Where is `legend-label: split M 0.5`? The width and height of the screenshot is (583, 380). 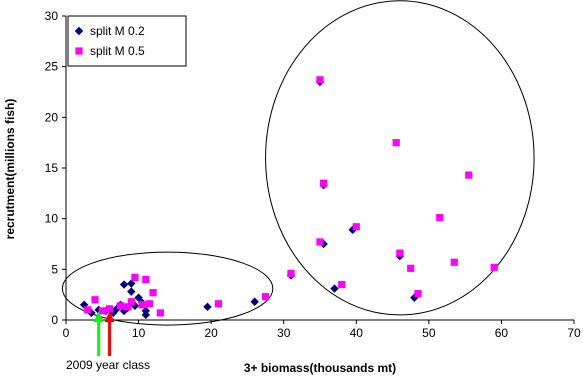 legend-label: split M 0.5 is located at coordinates (117, 51).